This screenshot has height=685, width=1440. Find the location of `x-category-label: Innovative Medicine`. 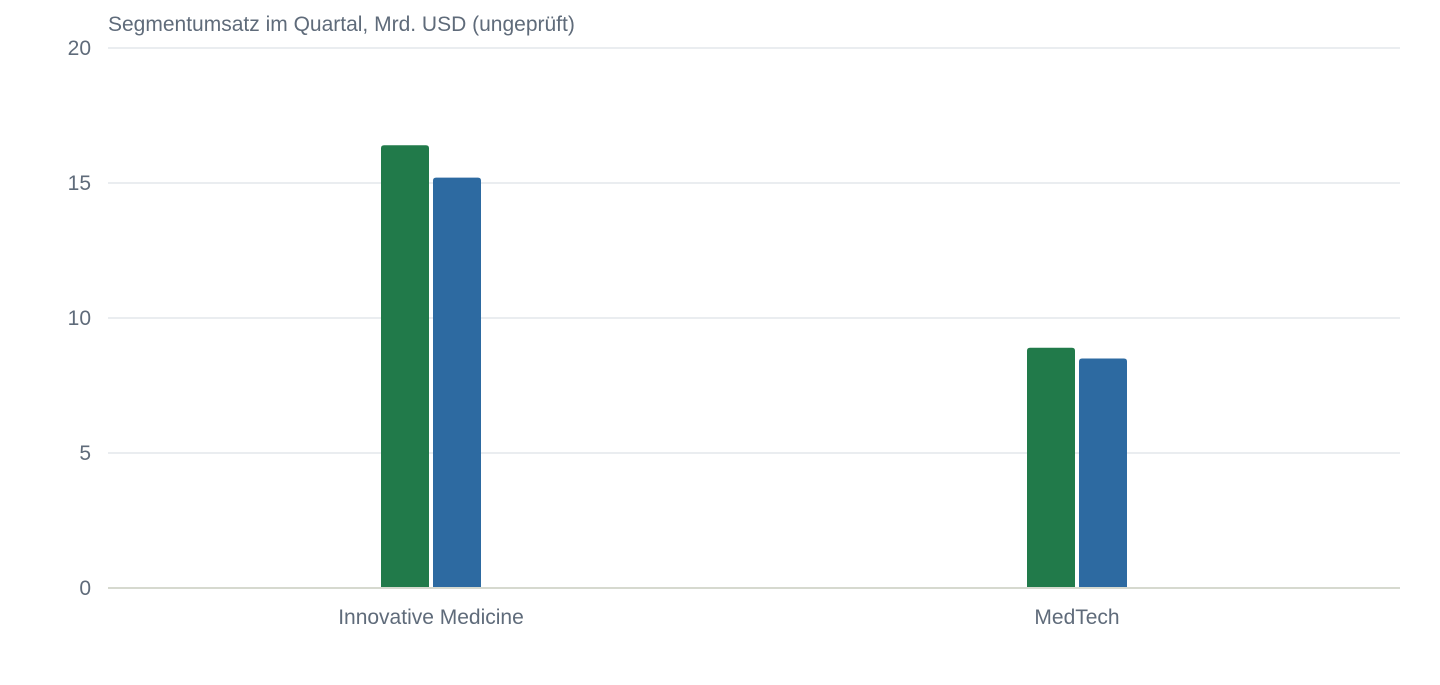

x-category-label: Innovative Medicine is located at coordinates (431, 617).